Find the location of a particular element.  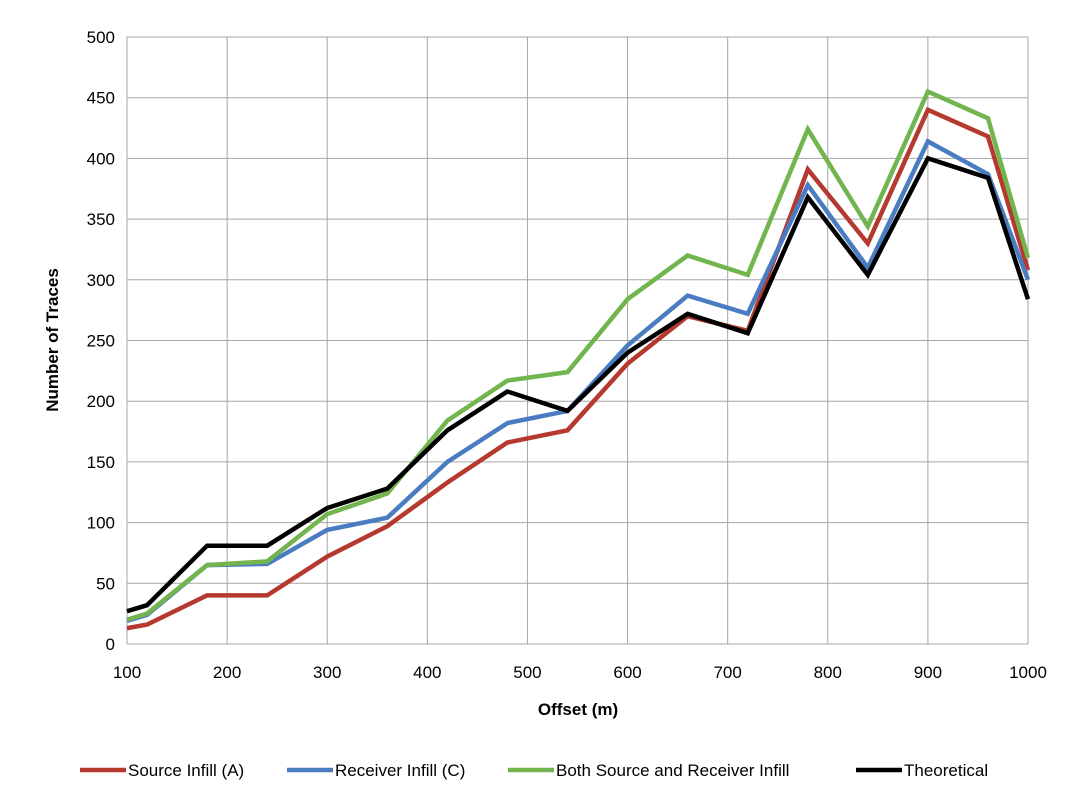

y-tick-label: 500 is located at coordinates (101, 37).